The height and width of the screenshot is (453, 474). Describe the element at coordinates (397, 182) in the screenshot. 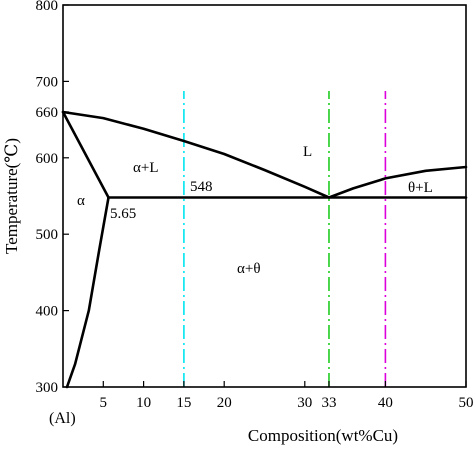

I see `liquidus-theta-curve` at that location.